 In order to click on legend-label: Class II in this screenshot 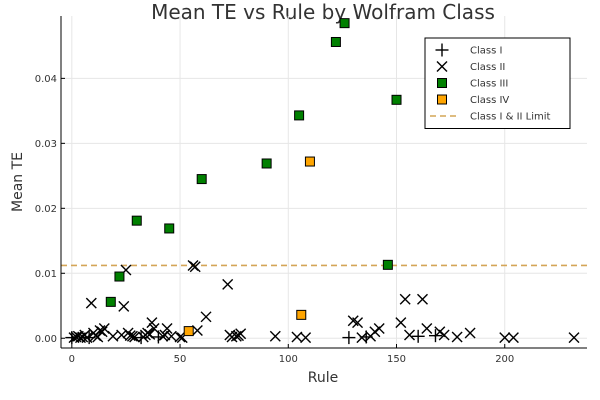, I will do `click(487, 67)`.